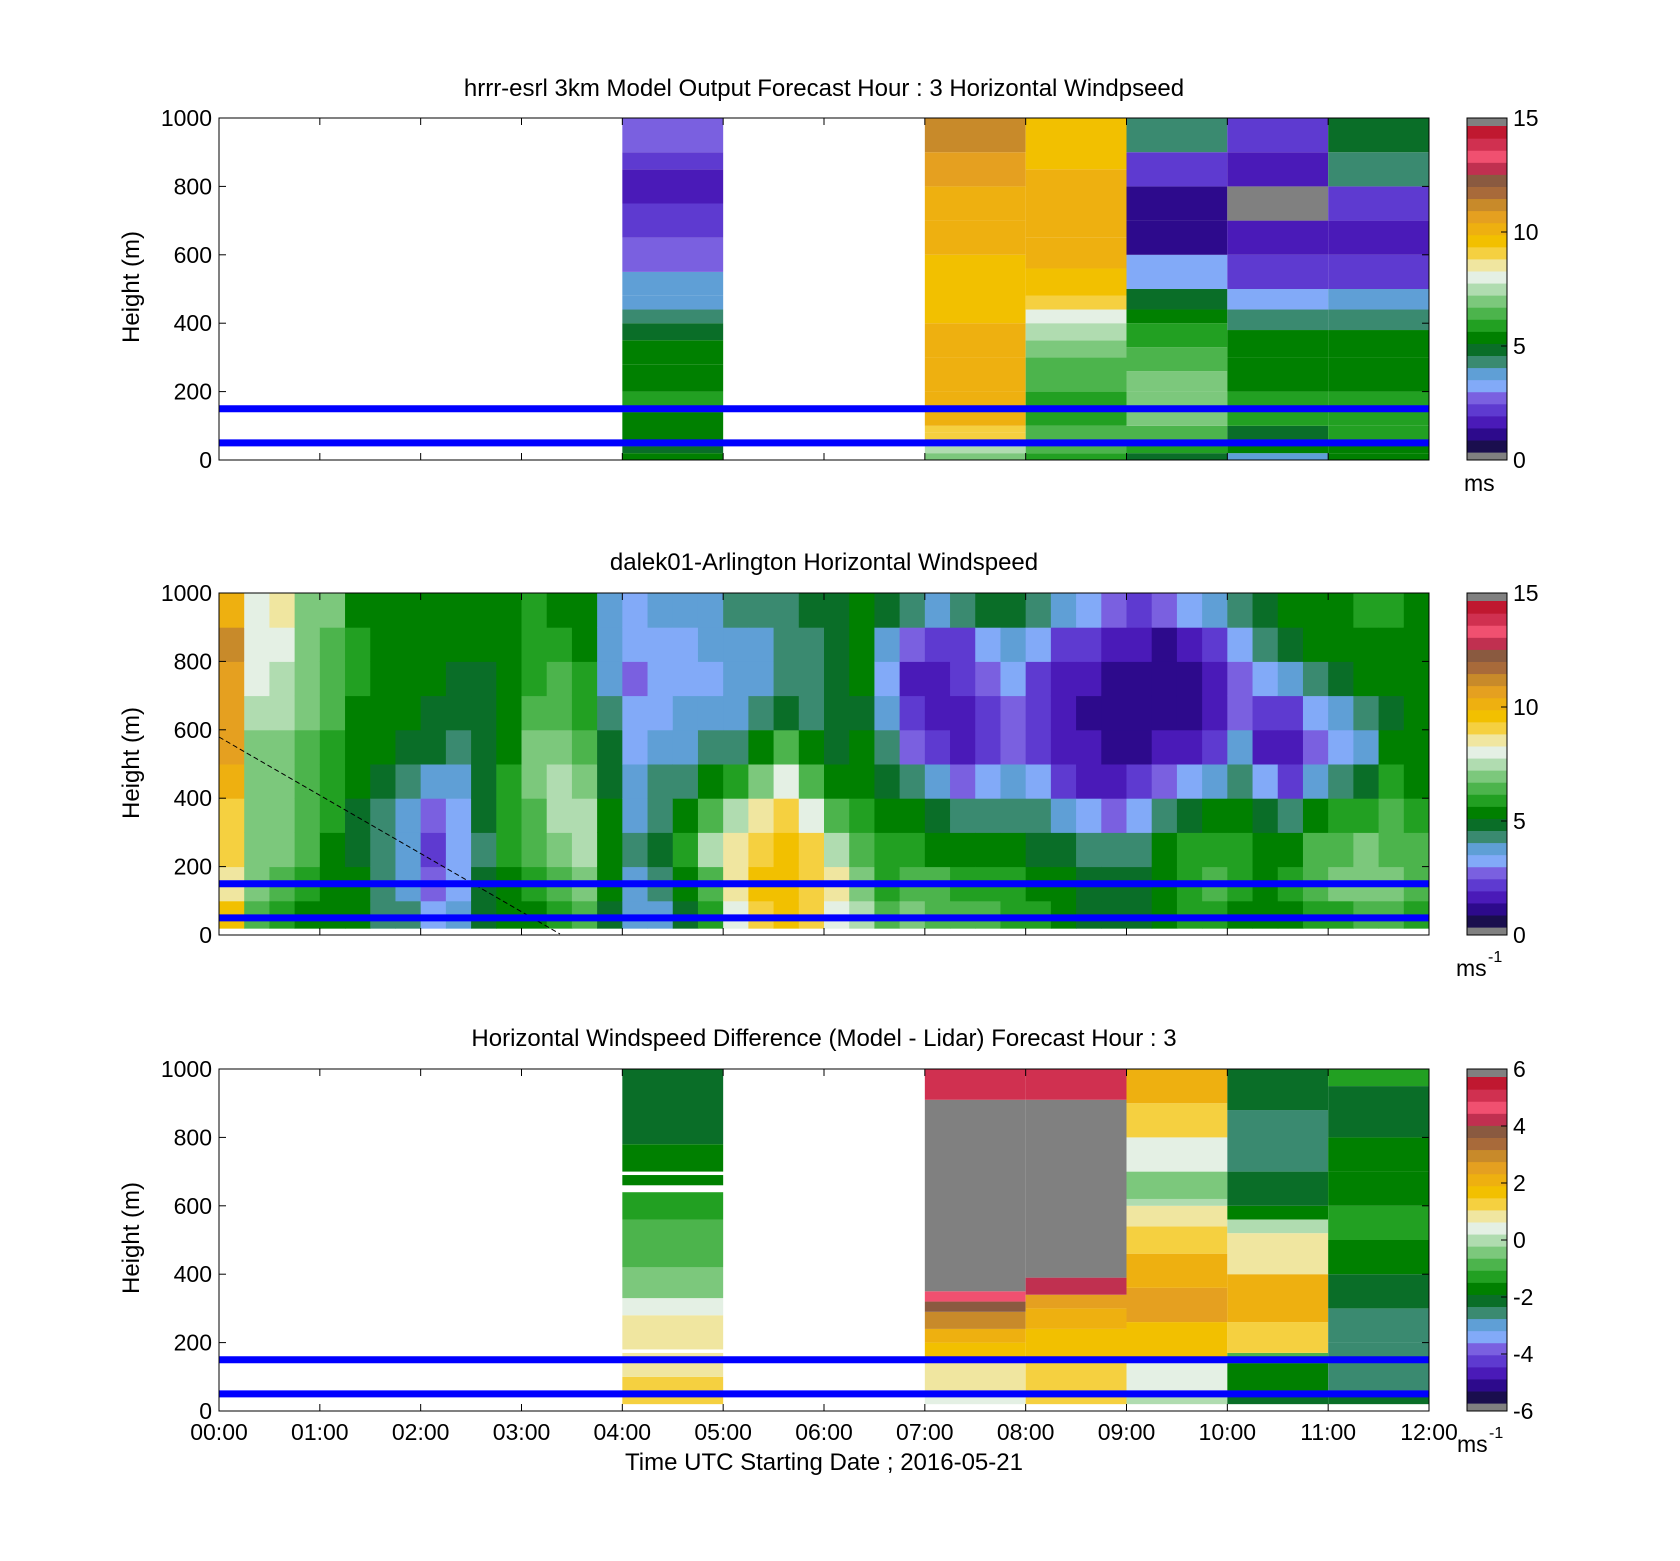  I want to click on y-tick-label: 1000, so click(186, 593).